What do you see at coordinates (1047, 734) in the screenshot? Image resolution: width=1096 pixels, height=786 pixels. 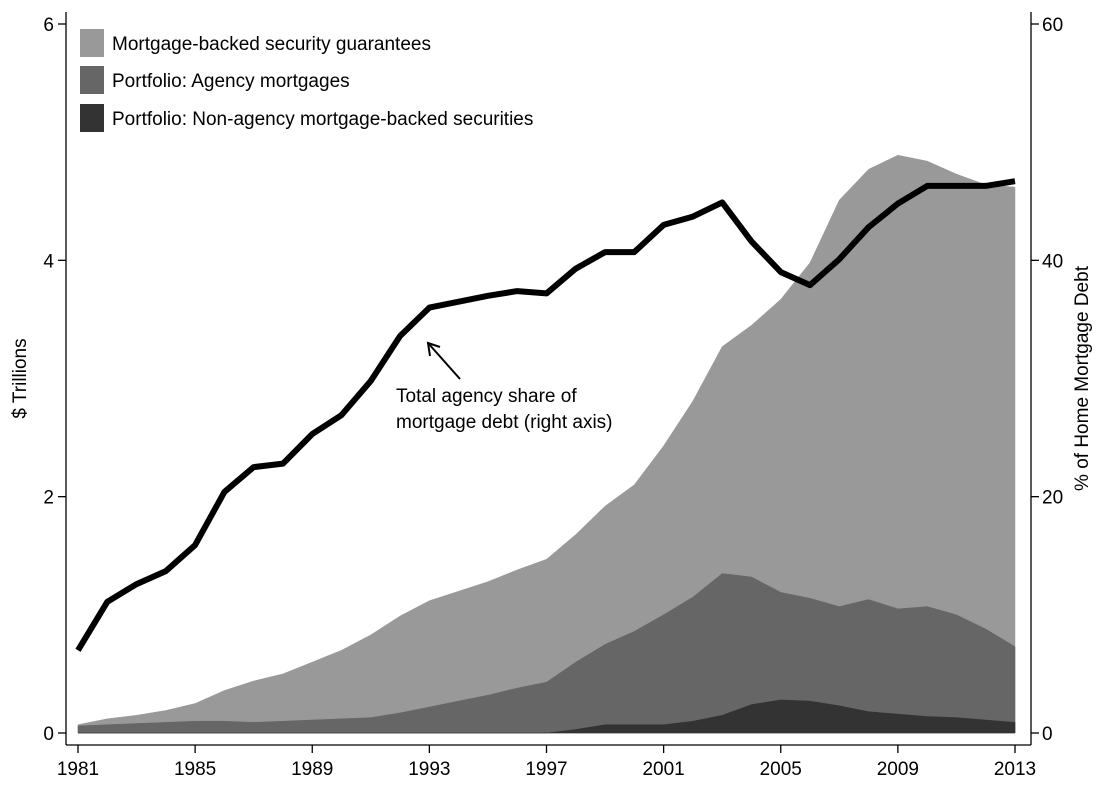 I see `y-right-tick-label: 0` at bounding box center [1047, 734].